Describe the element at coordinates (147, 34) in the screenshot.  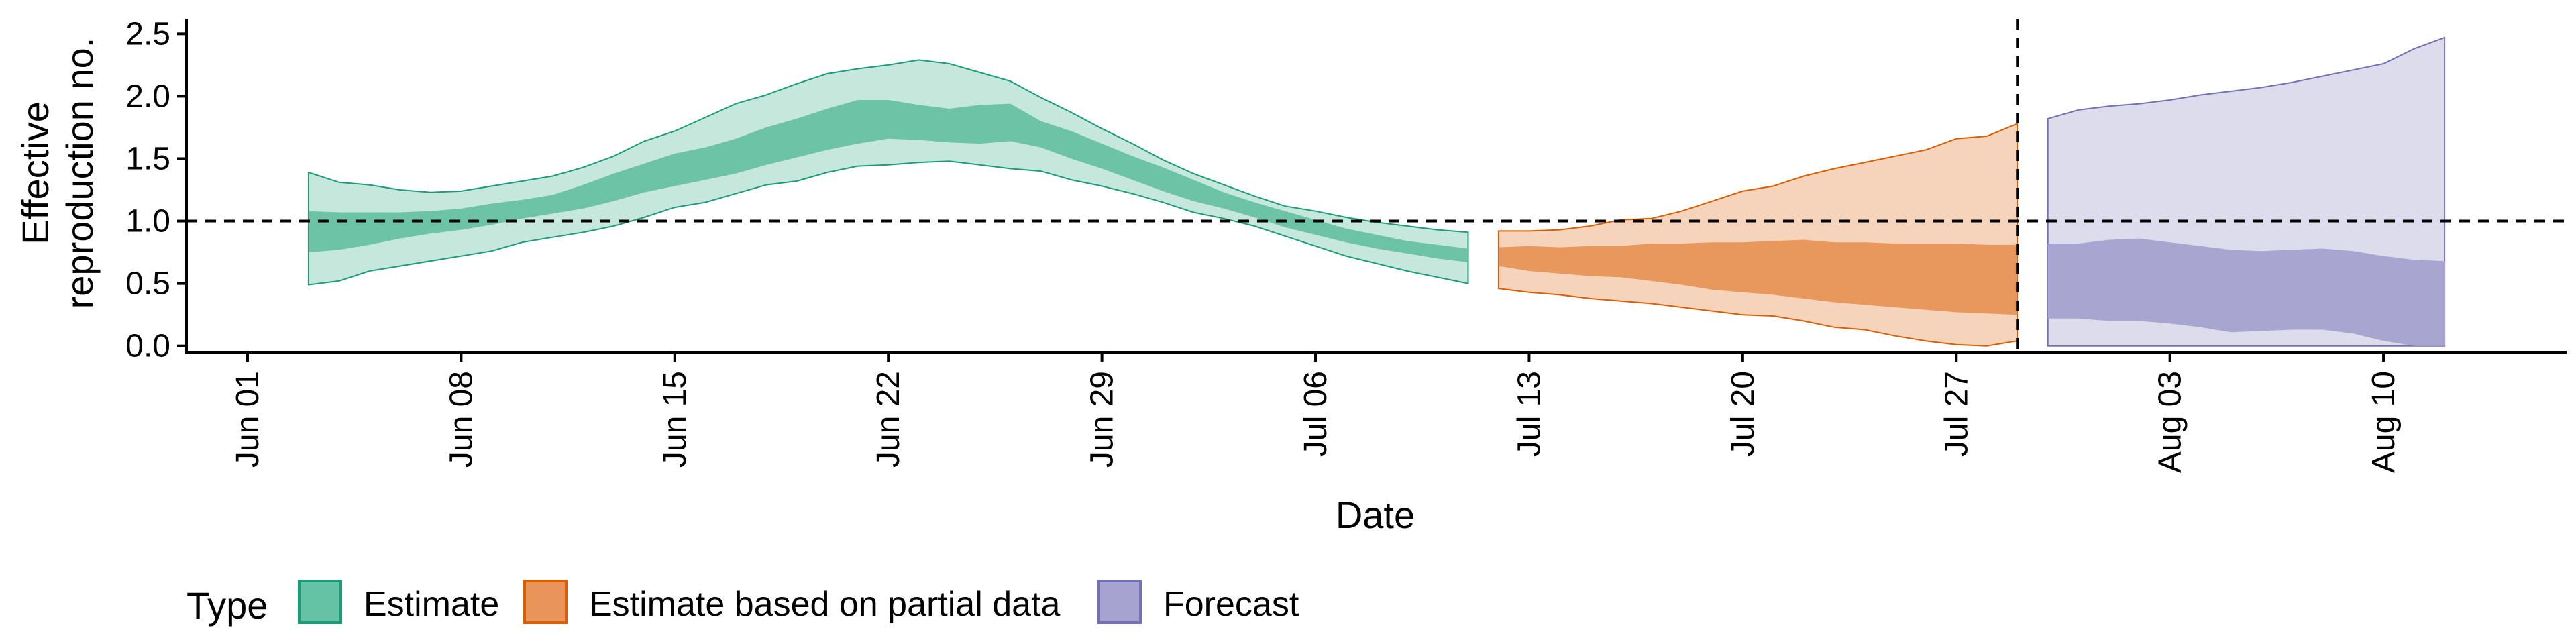
I see `y-tick-label: 2.5` at that location.